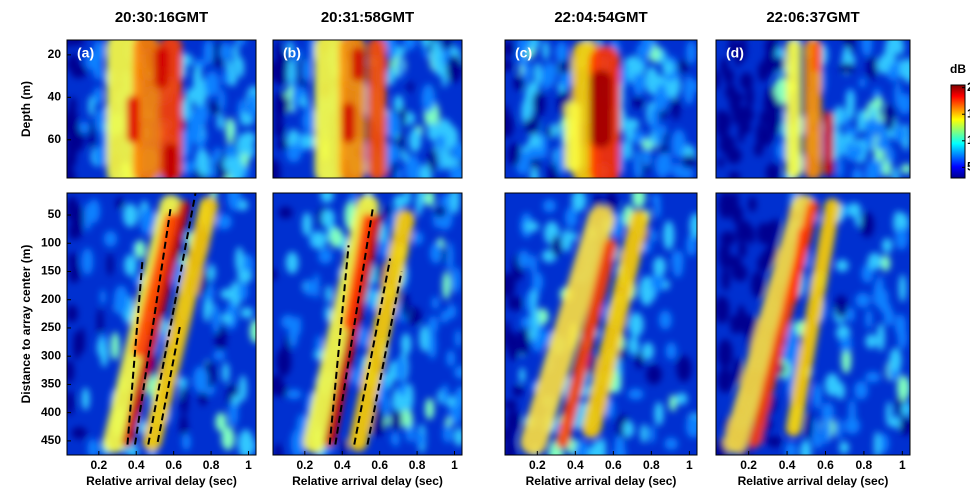 The image size is (970, 491). What do you see at coordinates (169, 383) in the screenshot?
I see `dashed-line` at bounding box center [169, 383].